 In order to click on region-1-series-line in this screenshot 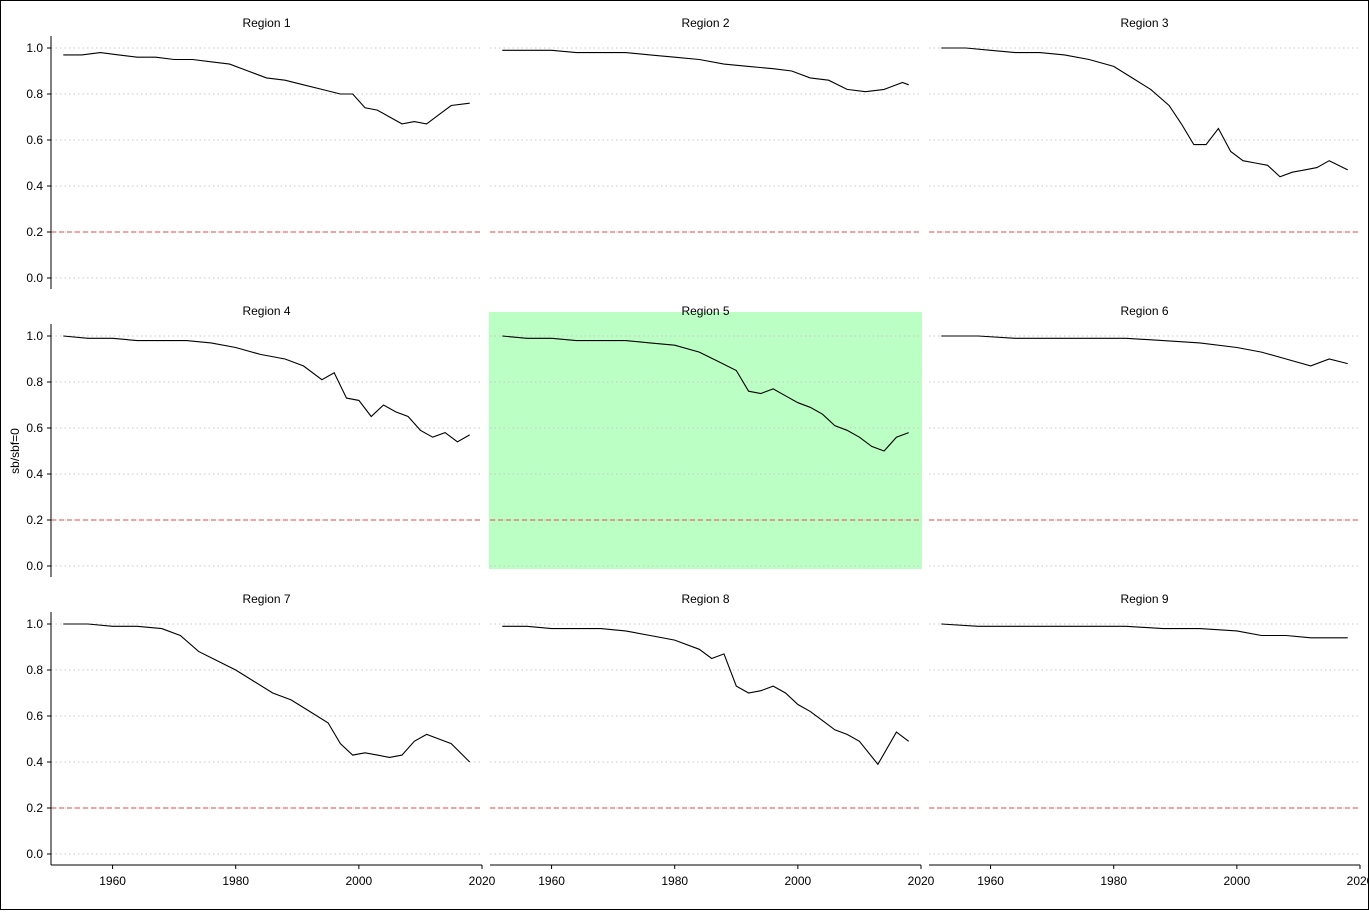, I will do `click(266, 88)`.